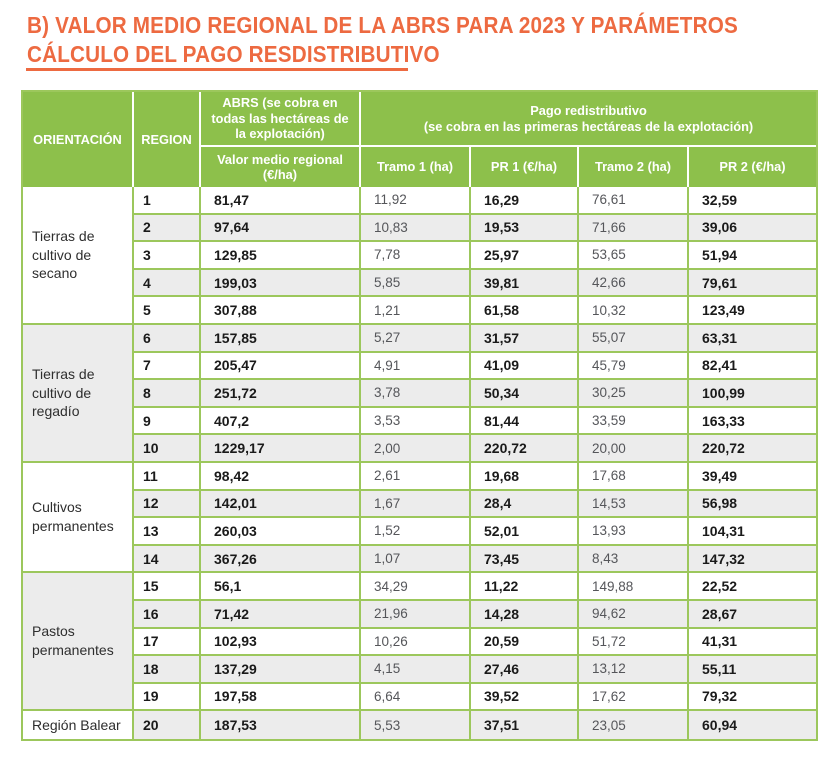 This screenshot has width=837, height=768. Describe the element at coordinates (78, 725) in the screenshot. I see `orientation-cell: Región Balear` at that location.